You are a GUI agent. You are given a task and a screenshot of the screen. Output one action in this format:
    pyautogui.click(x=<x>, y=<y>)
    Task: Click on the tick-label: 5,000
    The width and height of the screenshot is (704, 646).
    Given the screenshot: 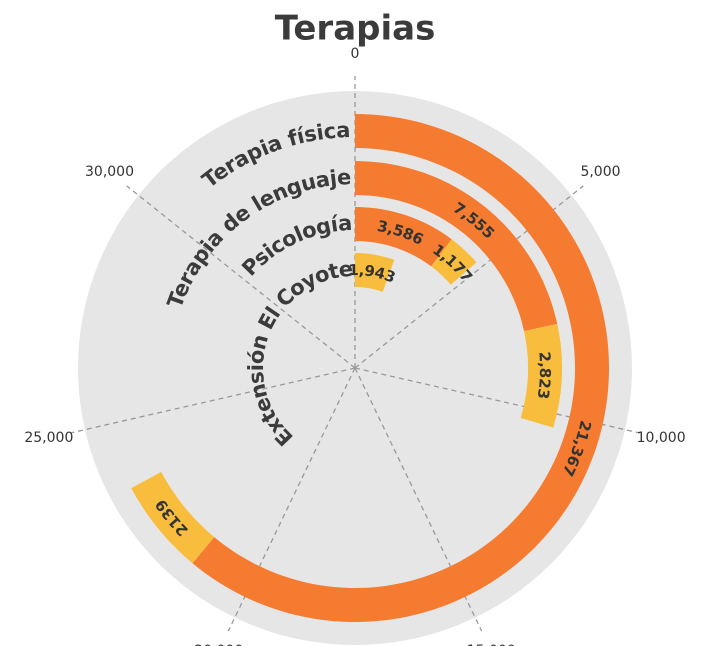 What is the action you would take?
    pyautogui.click(x=600, y=172)
    